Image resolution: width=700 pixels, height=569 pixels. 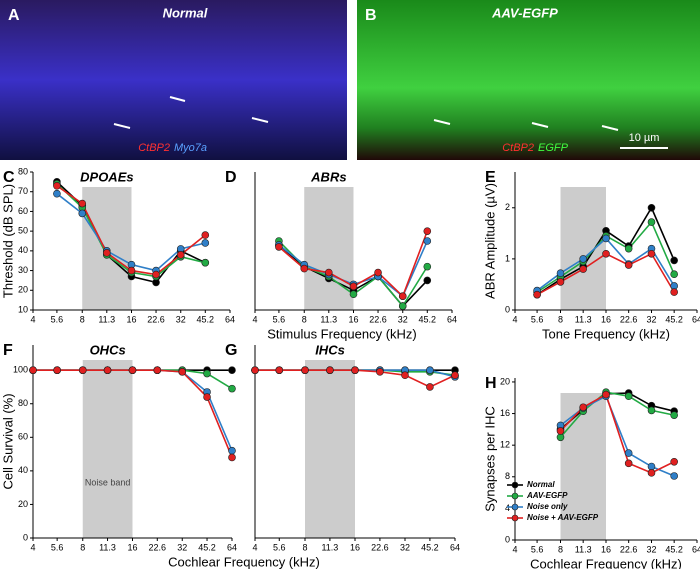 I want to click on x-axis-label: Cochlear Frequency (kHz), so click(x=606, y=562).